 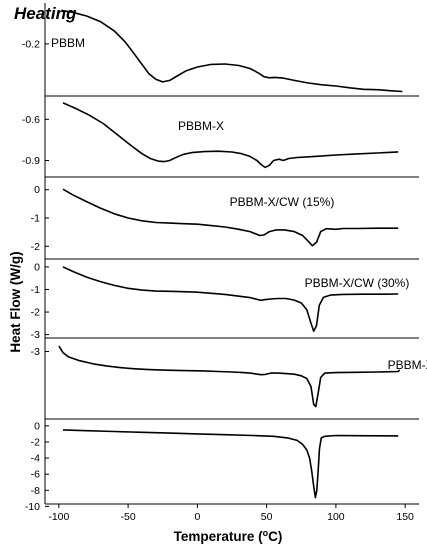 What do you see at coordinates (267, 517) in the screenshot?
I see `x-tick-label: 50` at bounding box center [267, 517].